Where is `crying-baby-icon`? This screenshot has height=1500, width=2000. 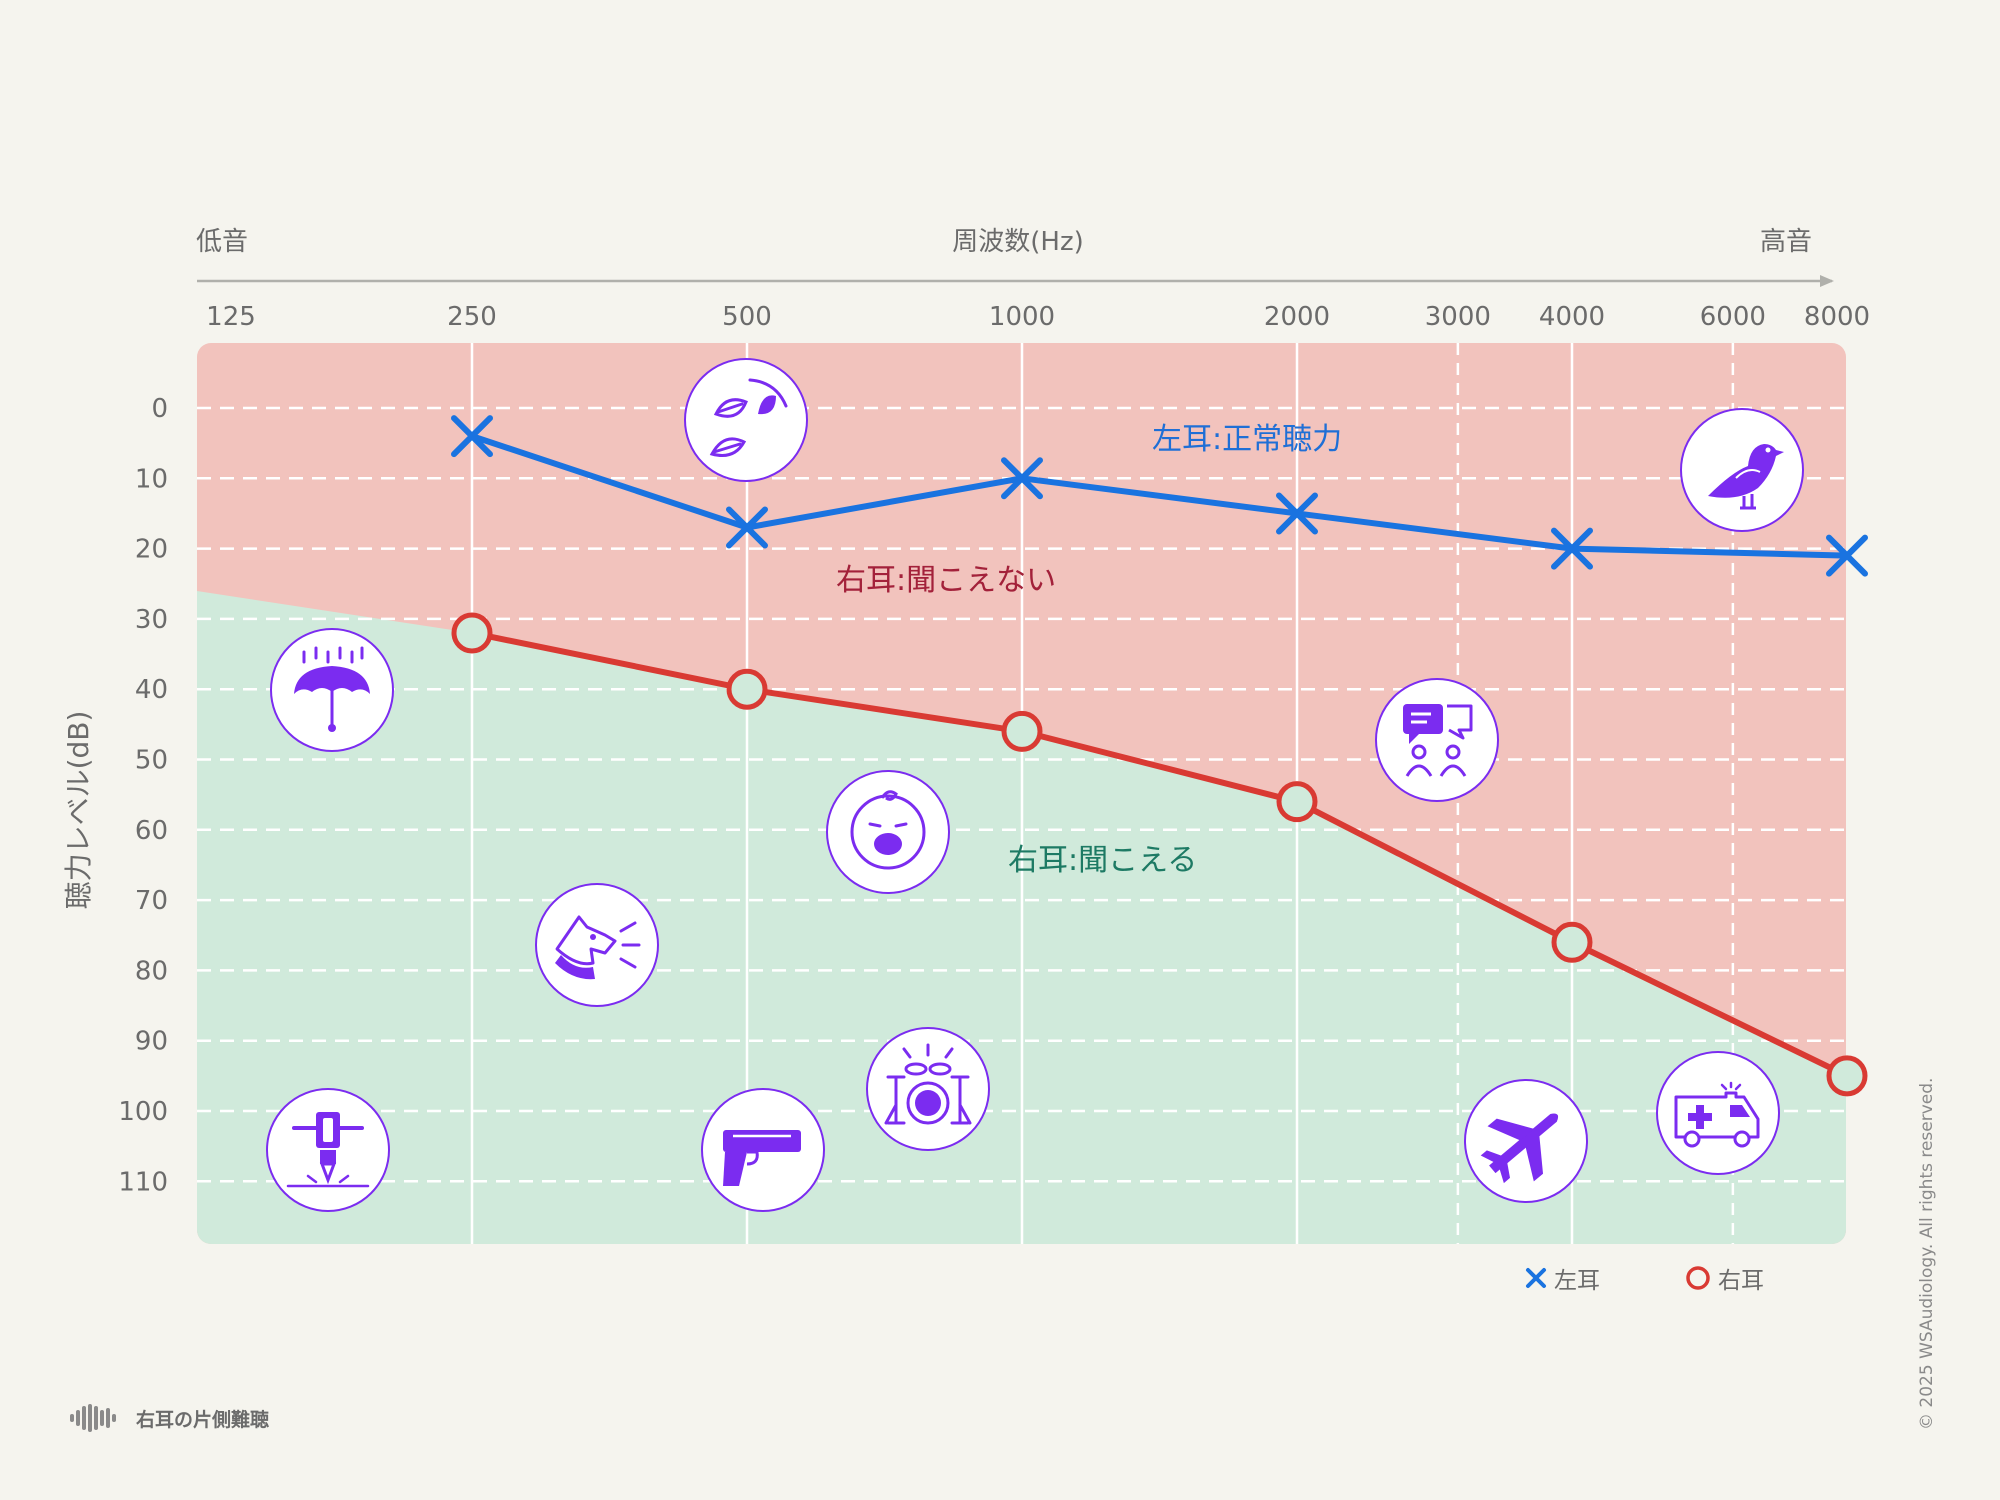
crying-baby-icon is located at coordinates (888, 832).